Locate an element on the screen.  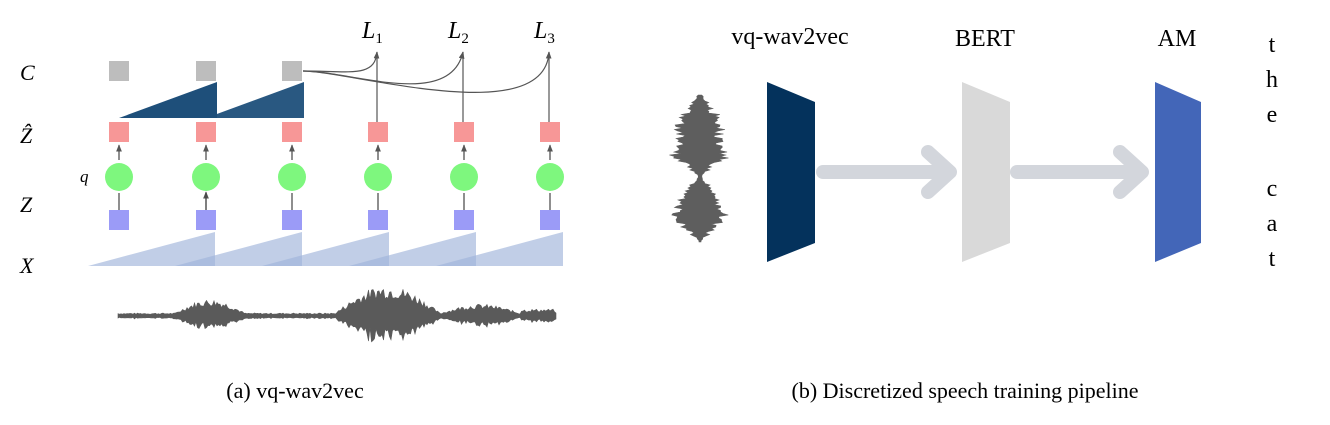
loss-label-1: L1 is located at coordinates (372, 32).